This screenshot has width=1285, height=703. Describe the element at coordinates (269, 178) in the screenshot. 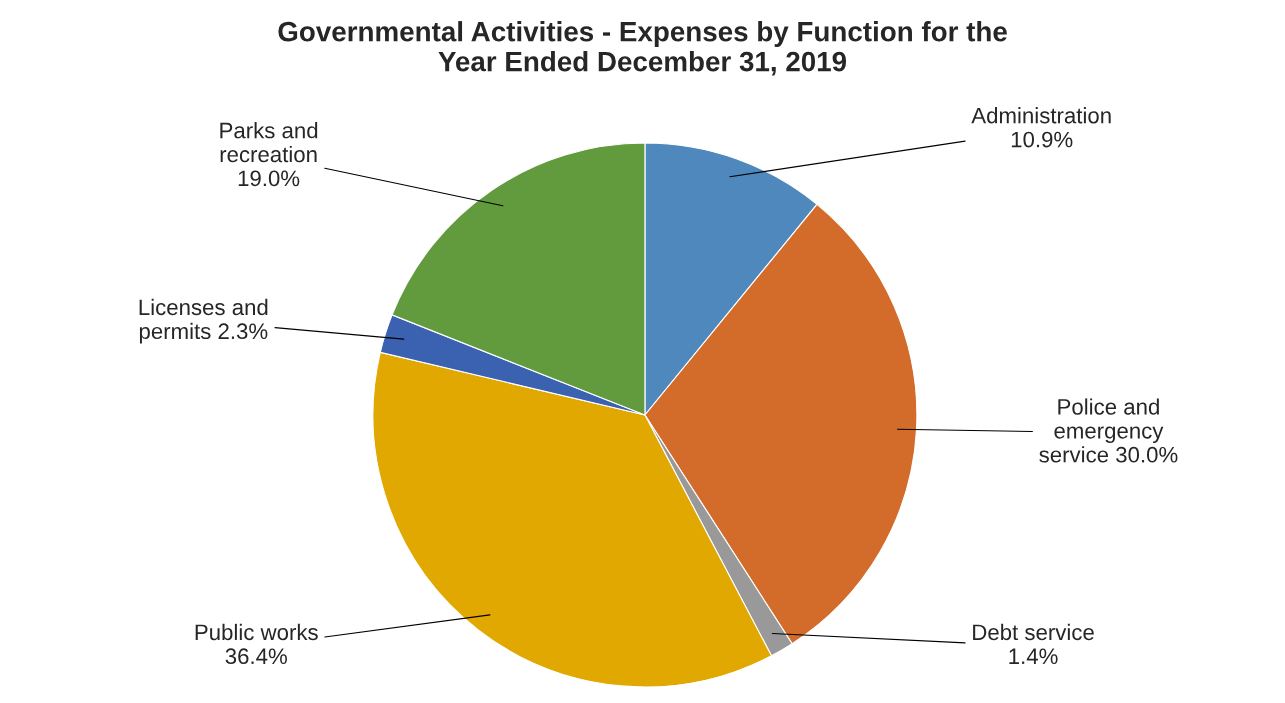

I see `data-label: 19.0%` at that location.